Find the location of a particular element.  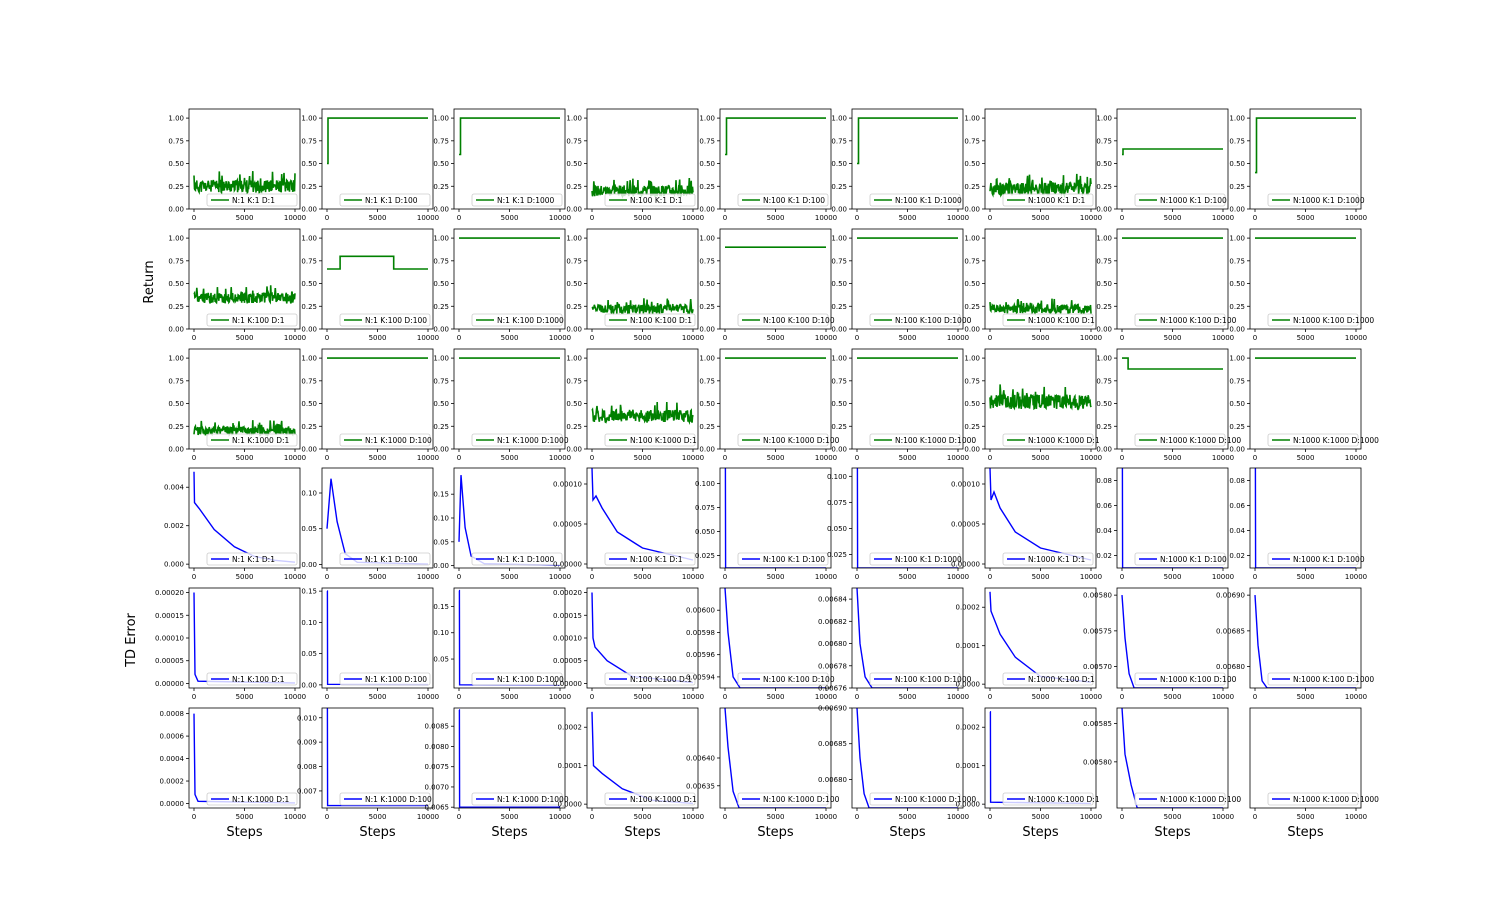

y-tick-label: 0.0004 is located at coordinates (172, 759).